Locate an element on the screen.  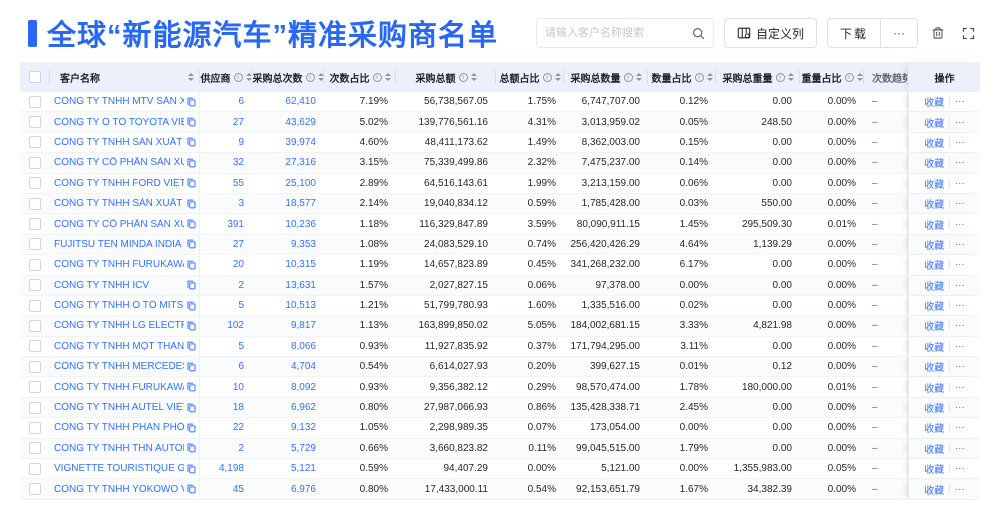
column-header-times: 采购总次数 i is located at coordinates (288, 77).